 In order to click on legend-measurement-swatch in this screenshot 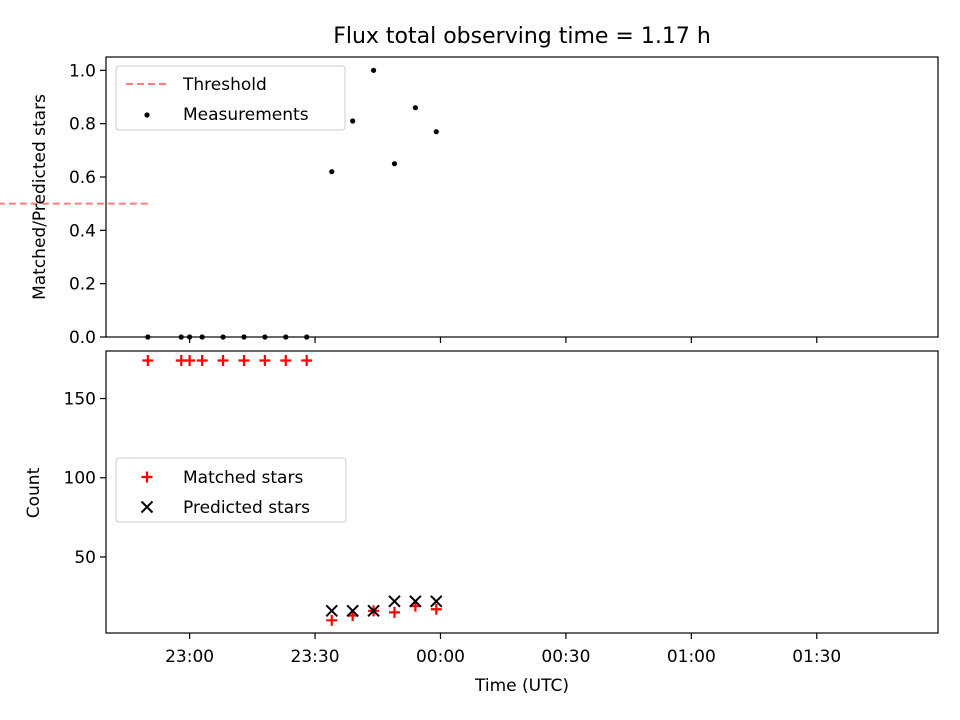, I will do `click(147, 115)`.